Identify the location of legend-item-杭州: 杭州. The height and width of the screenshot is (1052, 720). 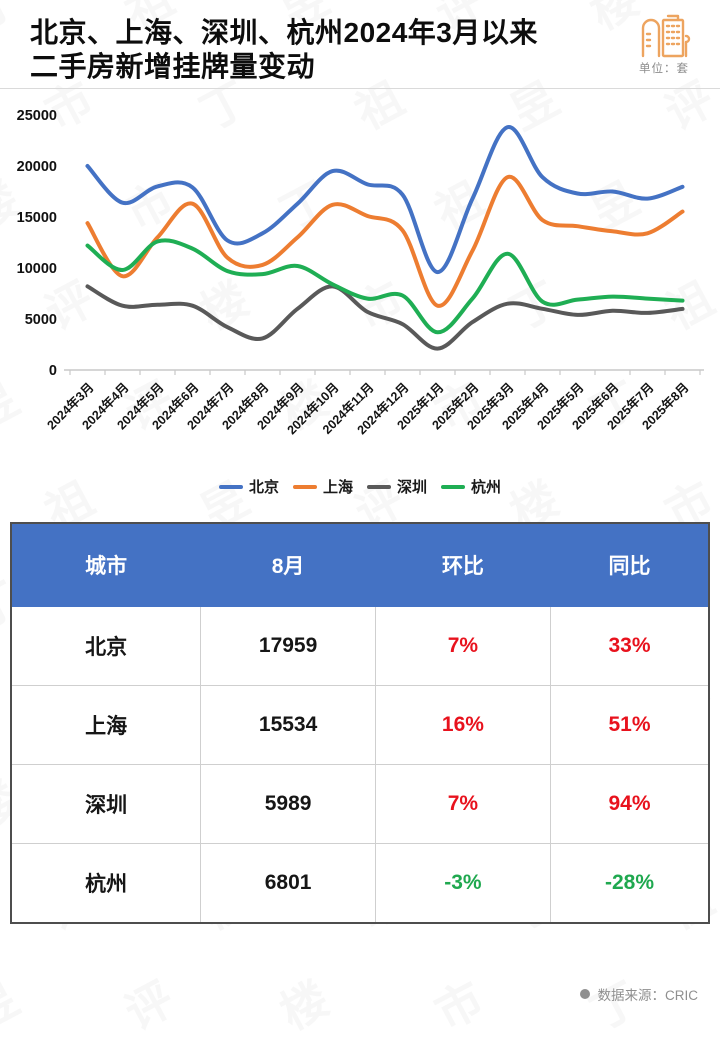
(471, 486).